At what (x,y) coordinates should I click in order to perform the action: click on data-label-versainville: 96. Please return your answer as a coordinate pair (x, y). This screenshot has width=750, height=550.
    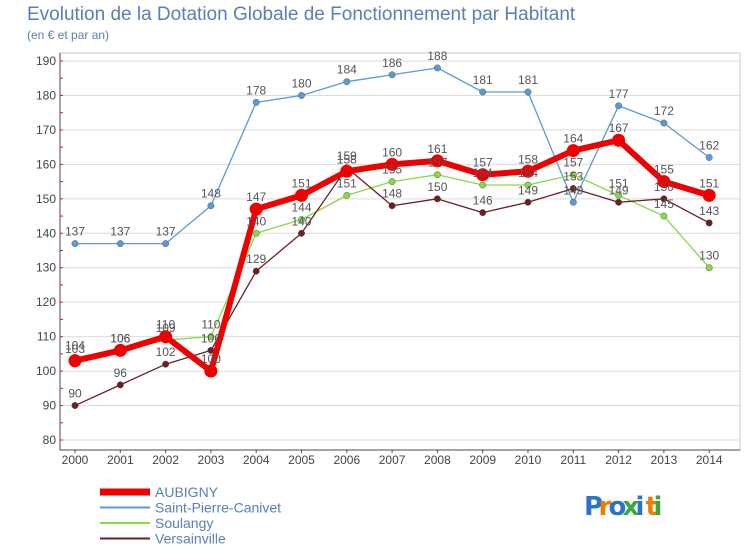
    Looking at the image, I should click on (121, 373).